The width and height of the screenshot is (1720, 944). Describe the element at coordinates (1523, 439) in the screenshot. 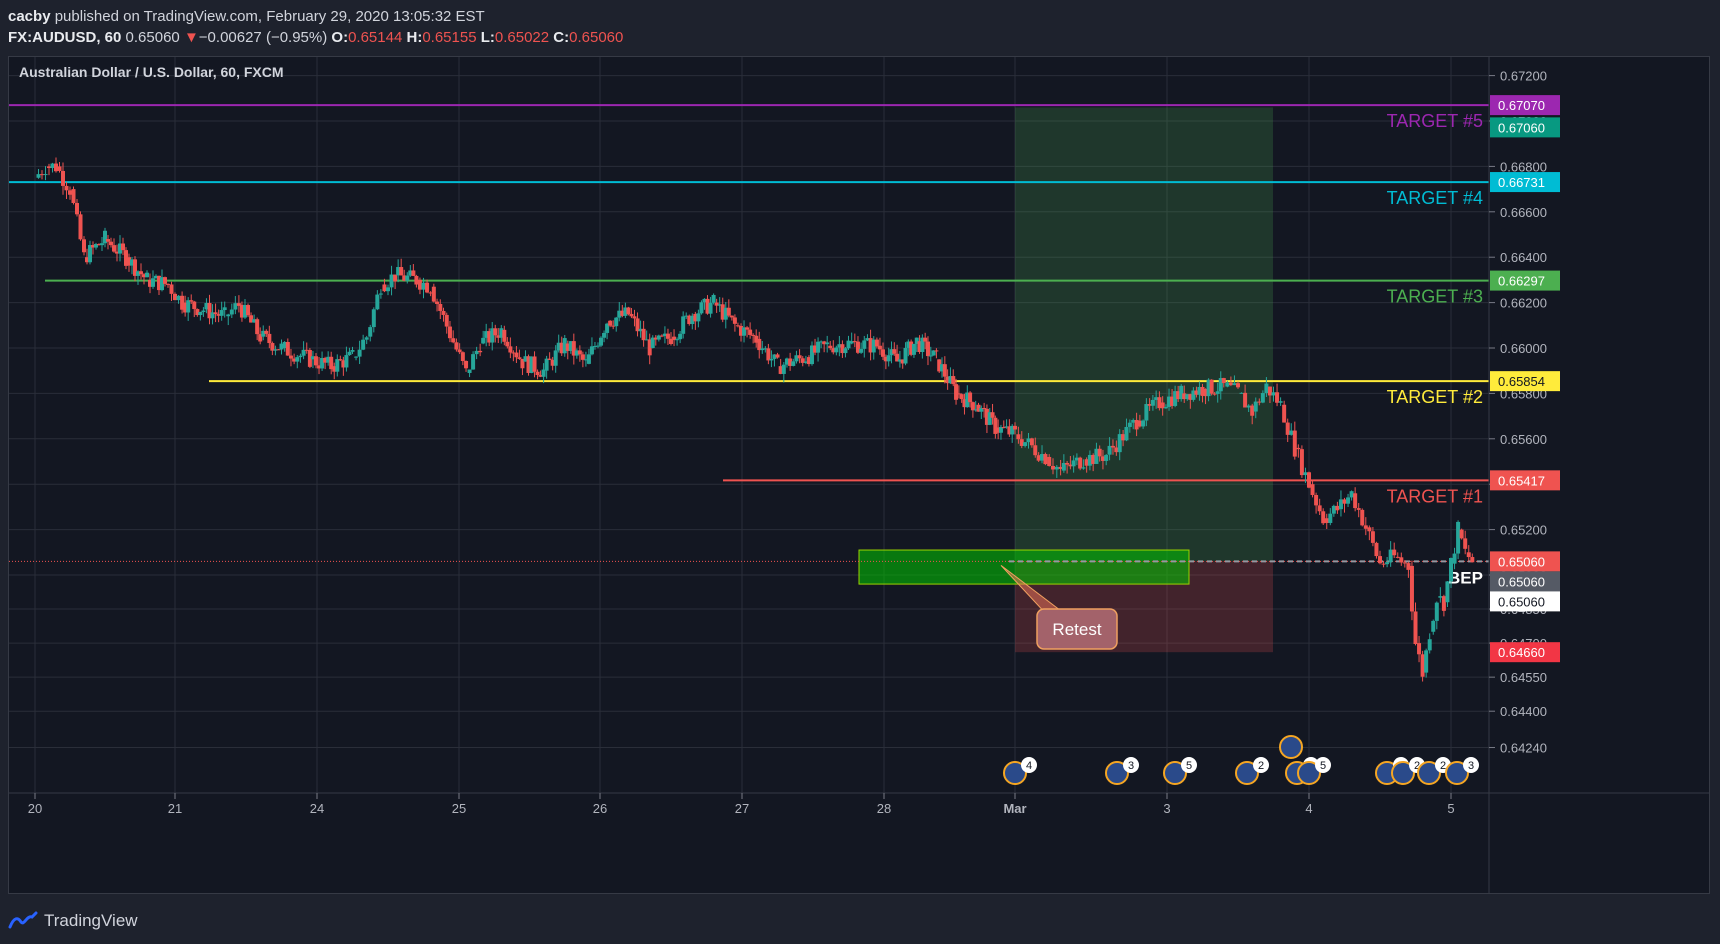

I see `price-tick-label: 0.65600` at that location.